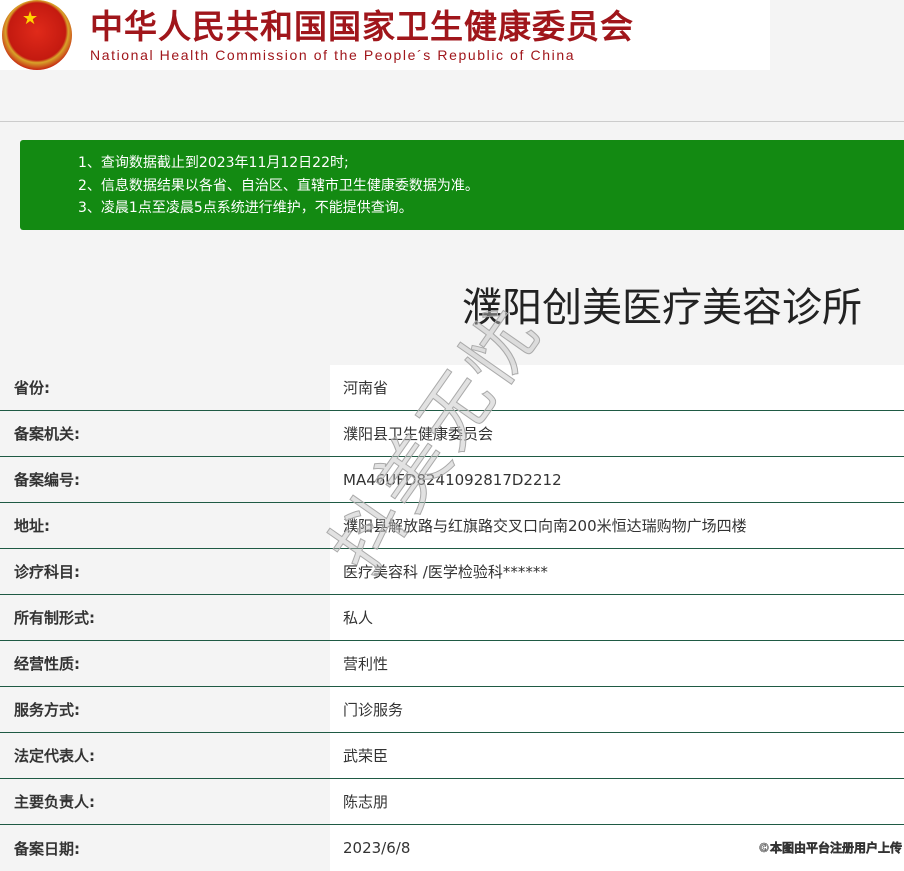 The image size is (904, 871). What do you see at coordinates (617, 801) in the screenshot?
I see `row-value: 陈志朋` at bounding box center [617, 801].